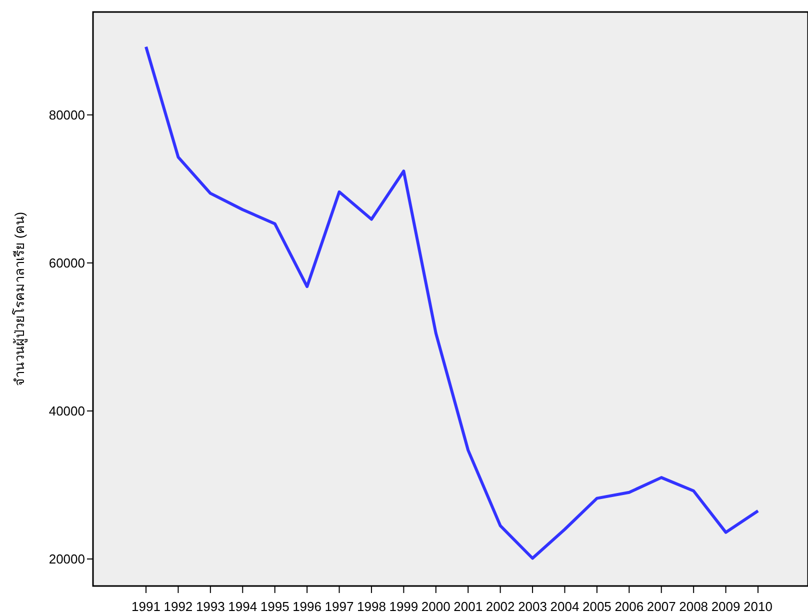 Image resolution: width=808 pixels, height=615 pixels. I want to click on x-tick-label: 2004, so click(565, 606).